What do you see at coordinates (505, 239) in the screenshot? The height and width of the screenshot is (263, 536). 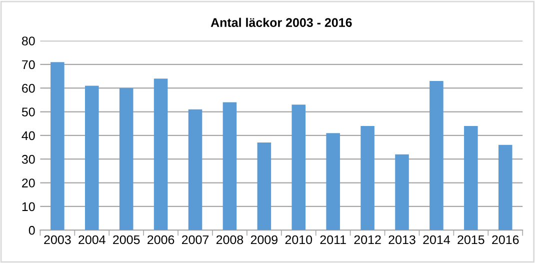 I see `x-tick-label: 2016` at bounding box center [505, 239].